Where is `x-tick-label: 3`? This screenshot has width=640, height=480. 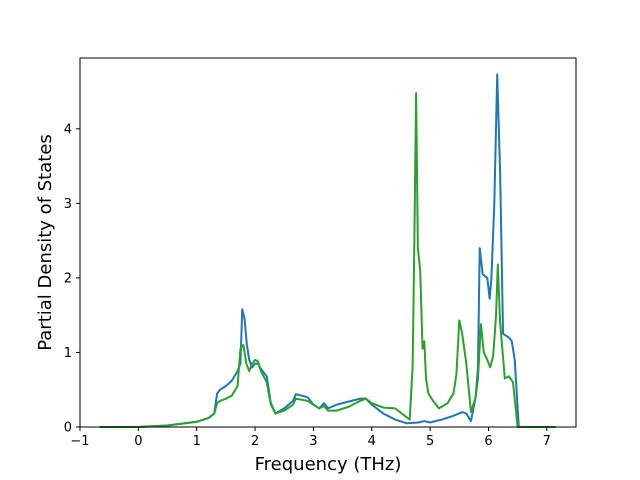
x-tick-label: 3 is located at coordinates (313, 441).